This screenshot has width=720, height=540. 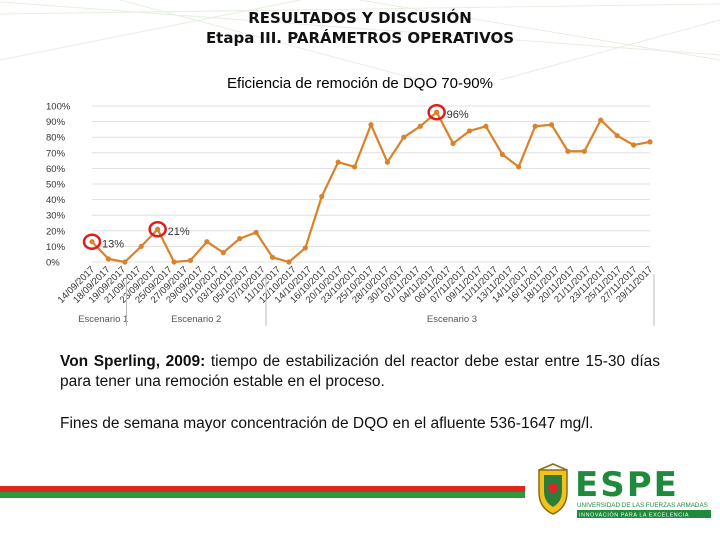 I want to click on y-tick-label: 80%, so click(x=56, y=138).